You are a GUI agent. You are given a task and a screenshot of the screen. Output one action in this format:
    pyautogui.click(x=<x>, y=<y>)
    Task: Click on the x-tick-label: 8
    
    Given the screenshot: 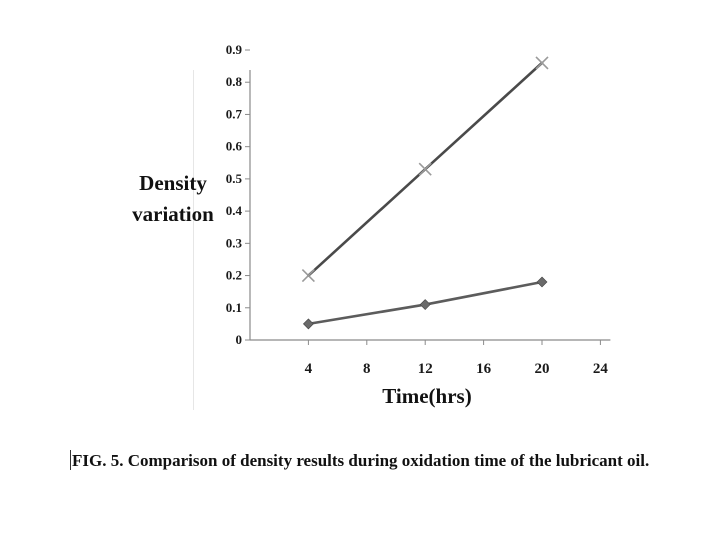 What is the action you would take?
    pyautogui.click(x=367, y=369)
    